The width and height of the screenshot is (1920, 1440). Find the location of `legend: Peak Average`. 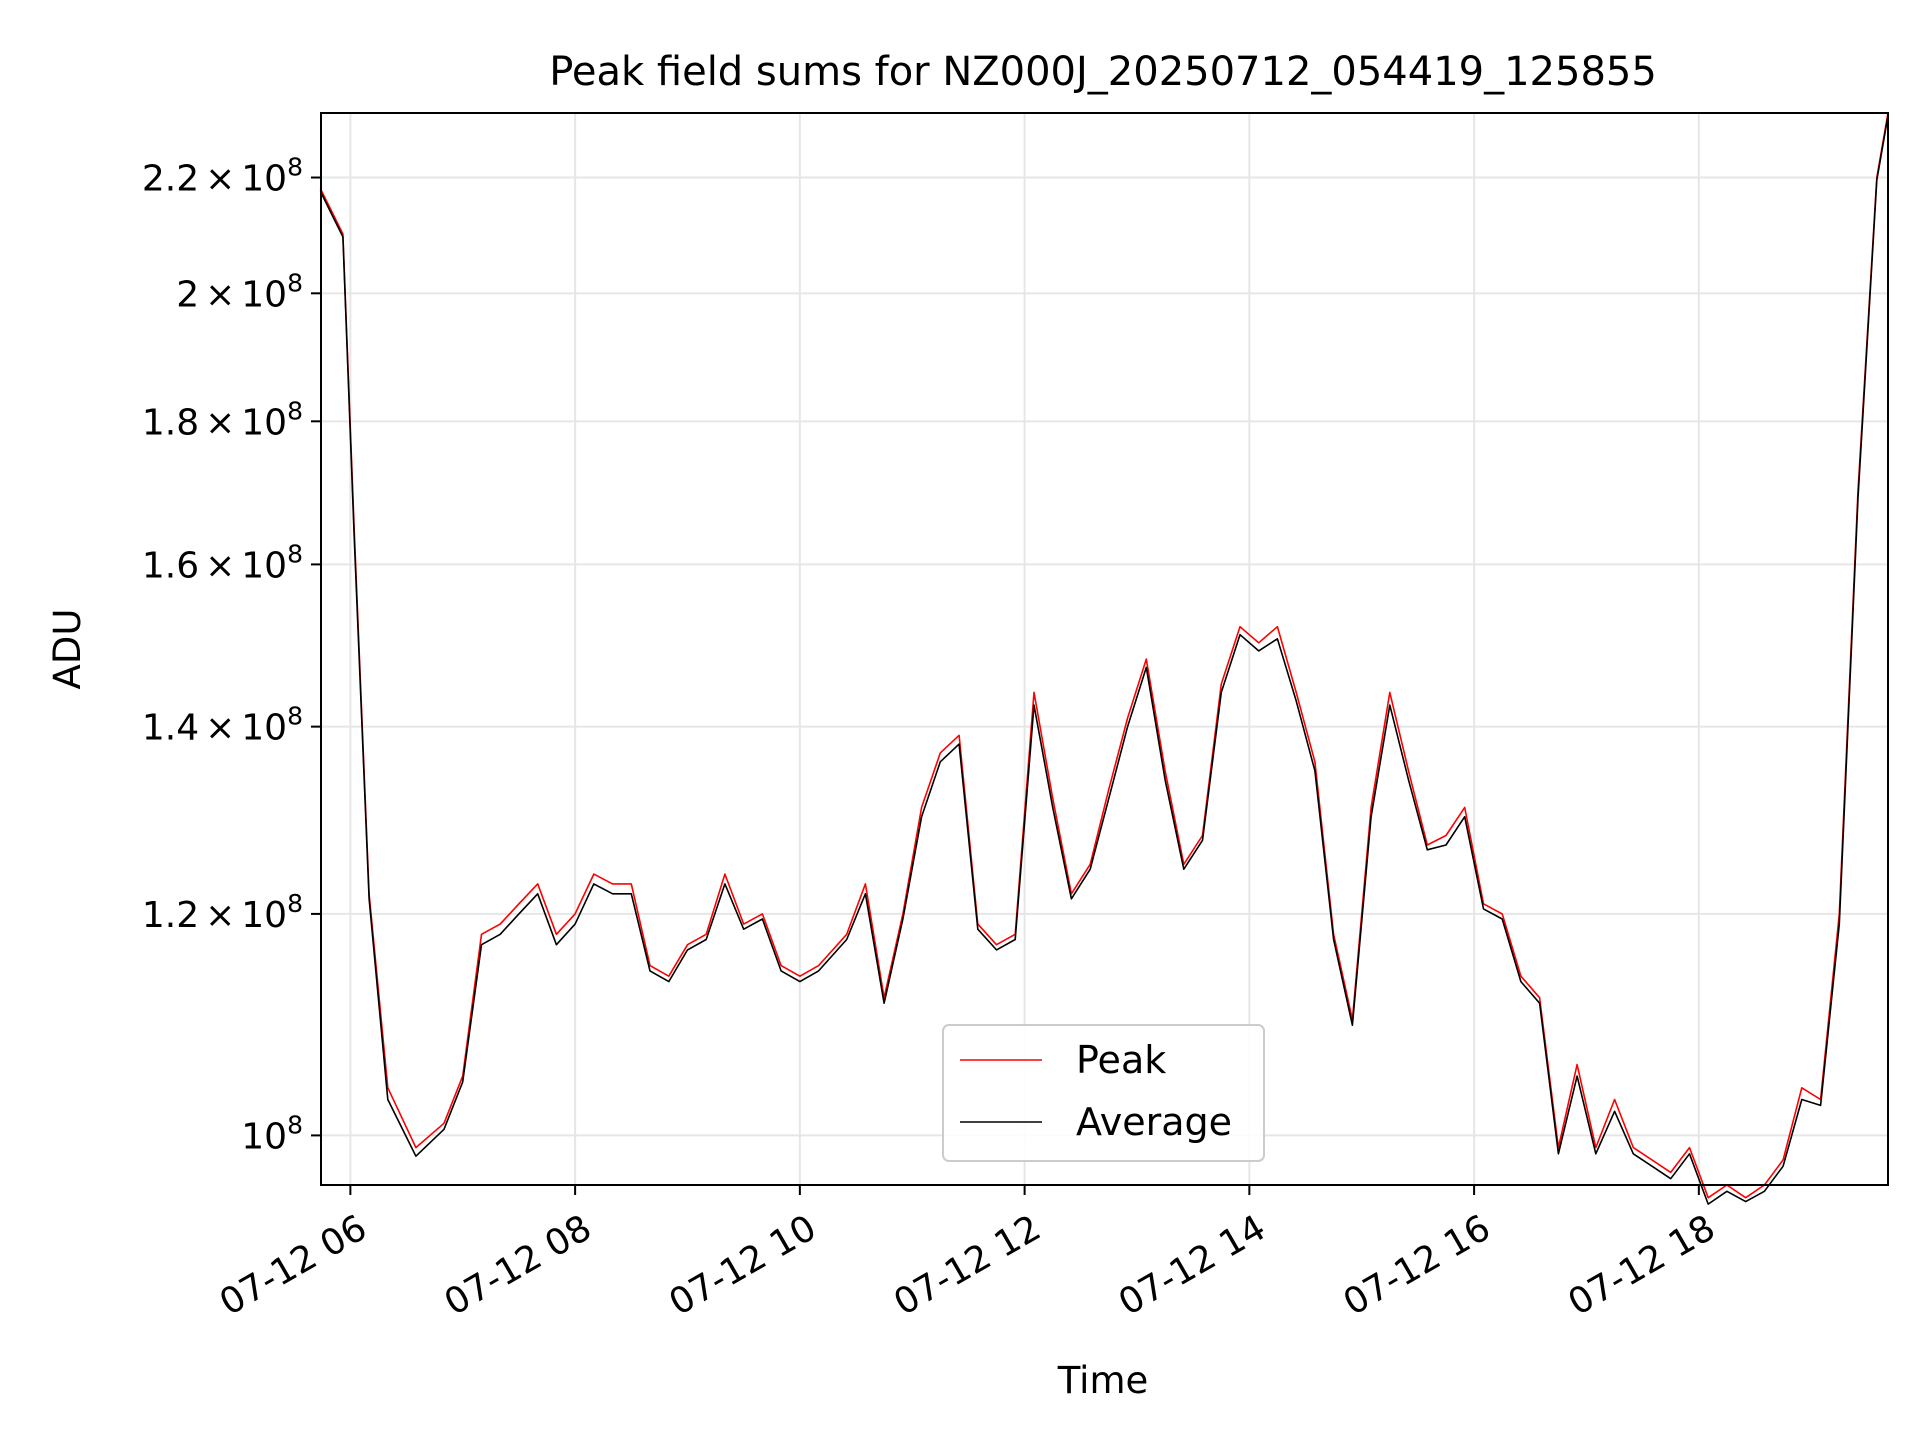

legend: Peak Average is located at coordinates (1103, 1093).